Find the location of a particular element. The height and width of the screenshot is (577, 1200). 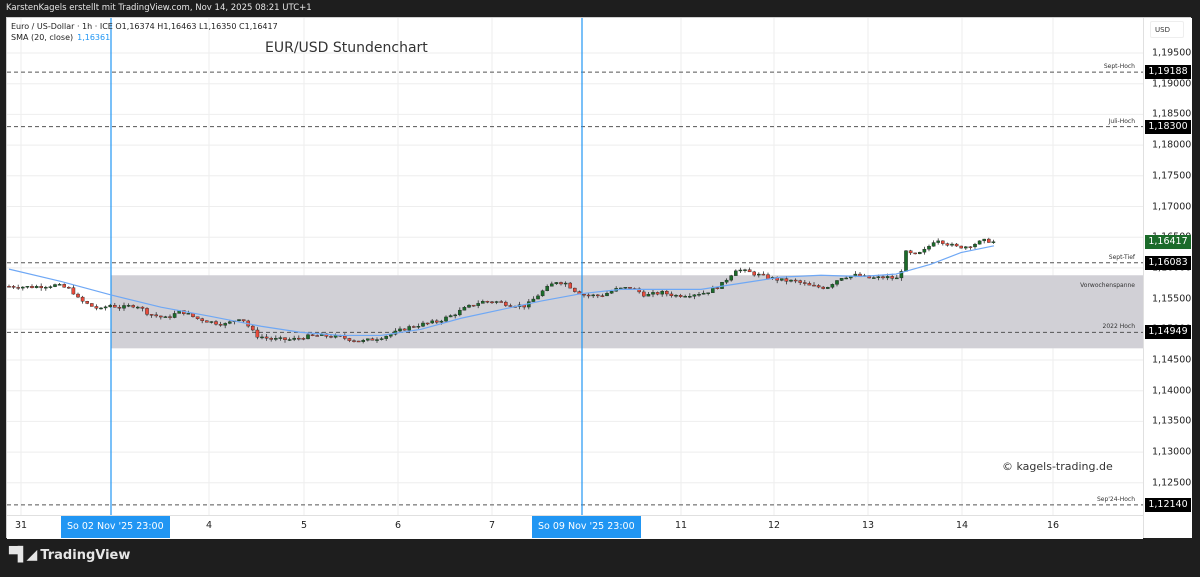

level-label: Juli-Hoch is located at coordinates (1121, 121).